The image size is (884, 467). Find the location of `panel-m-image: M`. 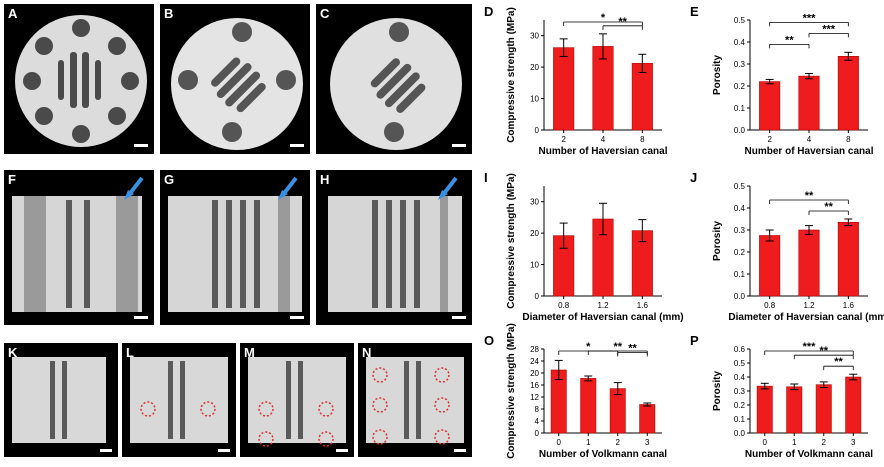

panel-m-image: M is located at coordinates (297, 400).